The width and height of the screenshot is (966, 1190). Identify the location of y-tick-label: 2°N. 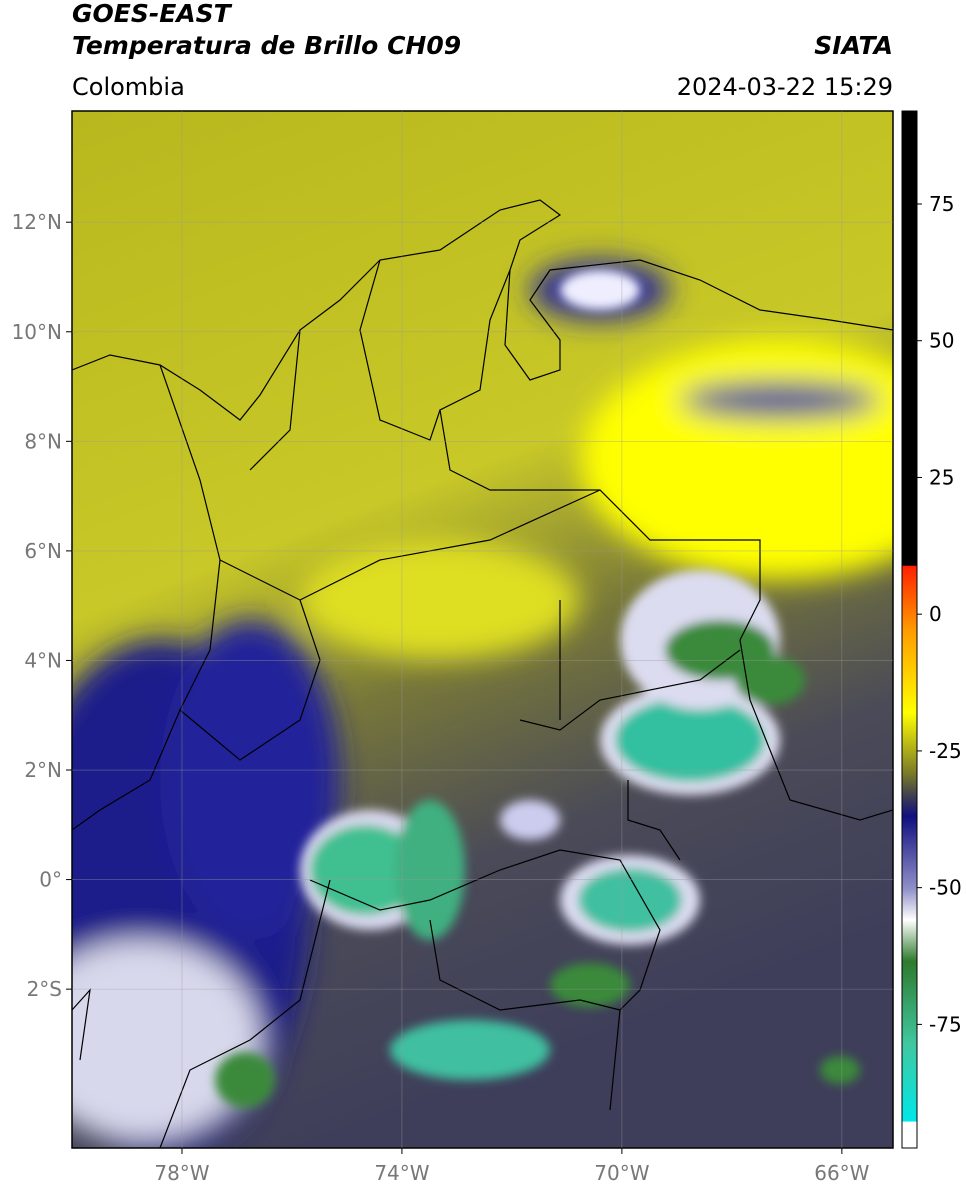
(43, 770).